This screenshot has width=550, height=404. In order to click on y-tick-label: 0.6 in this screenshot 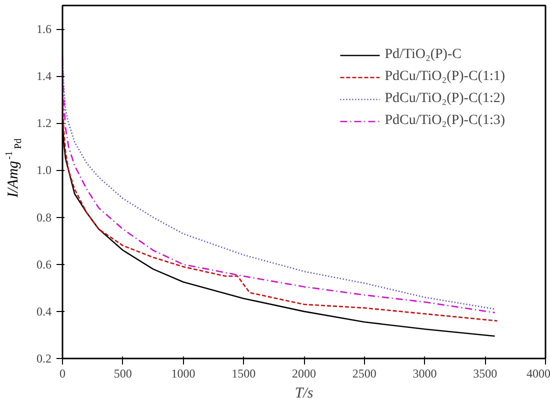, I will do `click(44, 264)`.